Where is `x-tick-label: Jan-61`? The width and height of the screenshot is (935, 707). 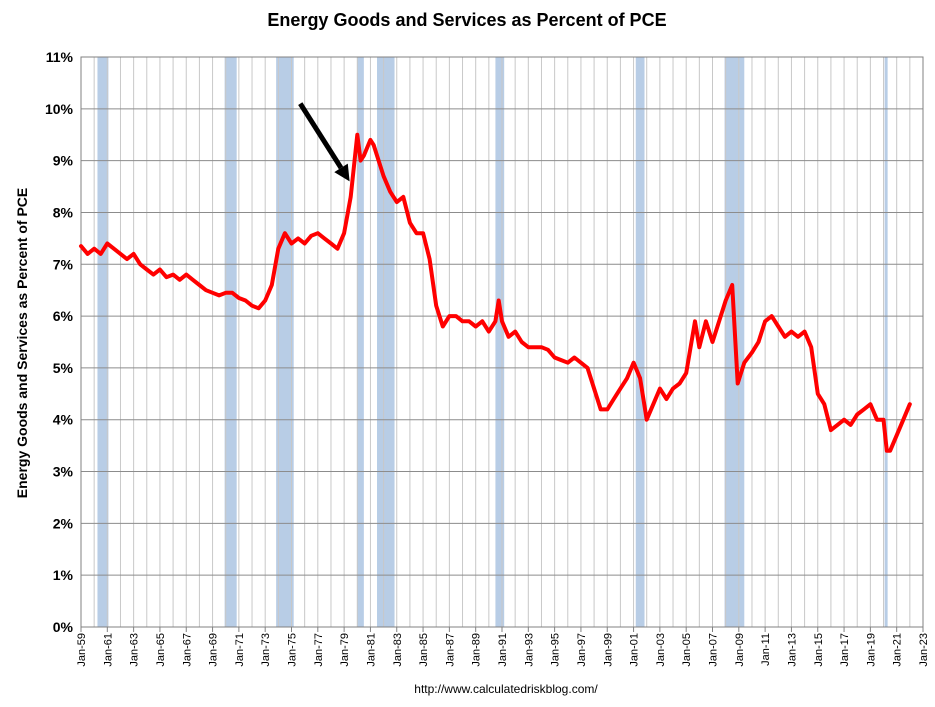
x-tick-label: Jan-61 is located at coordinates (108, 650).